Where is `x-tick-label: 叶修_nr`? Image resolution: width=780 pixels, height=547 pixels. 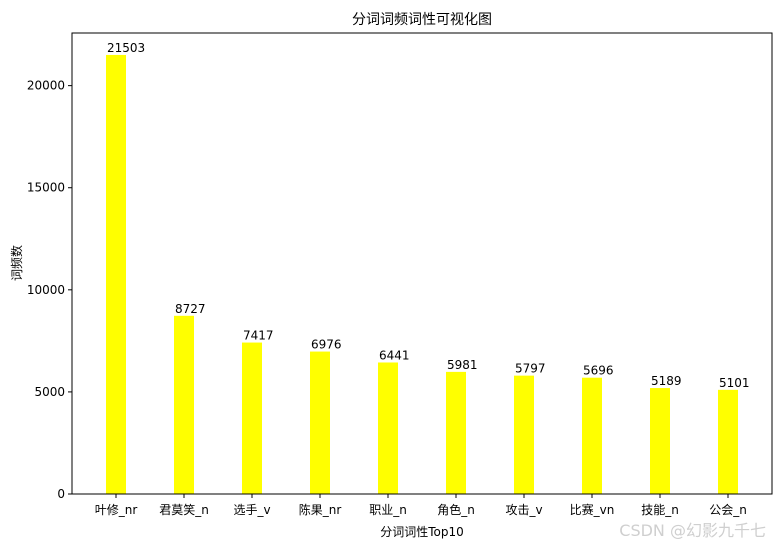 x-tick-label: 叶修_nr is located at coordinates (116, 509).